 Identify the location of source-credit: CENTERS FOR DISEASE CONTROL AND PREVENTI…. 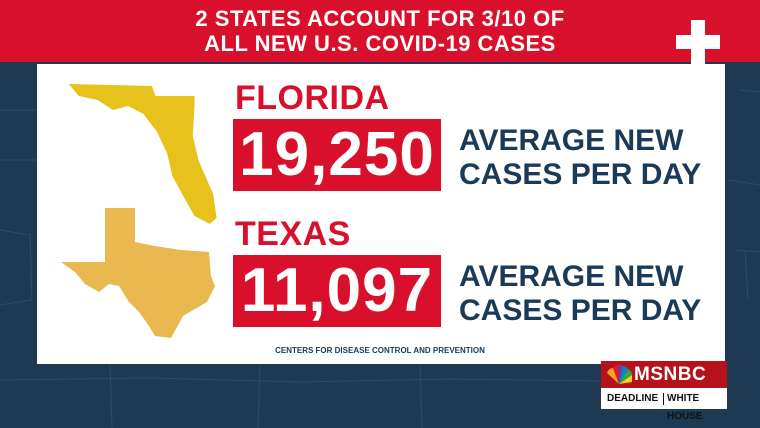
(380, 350).